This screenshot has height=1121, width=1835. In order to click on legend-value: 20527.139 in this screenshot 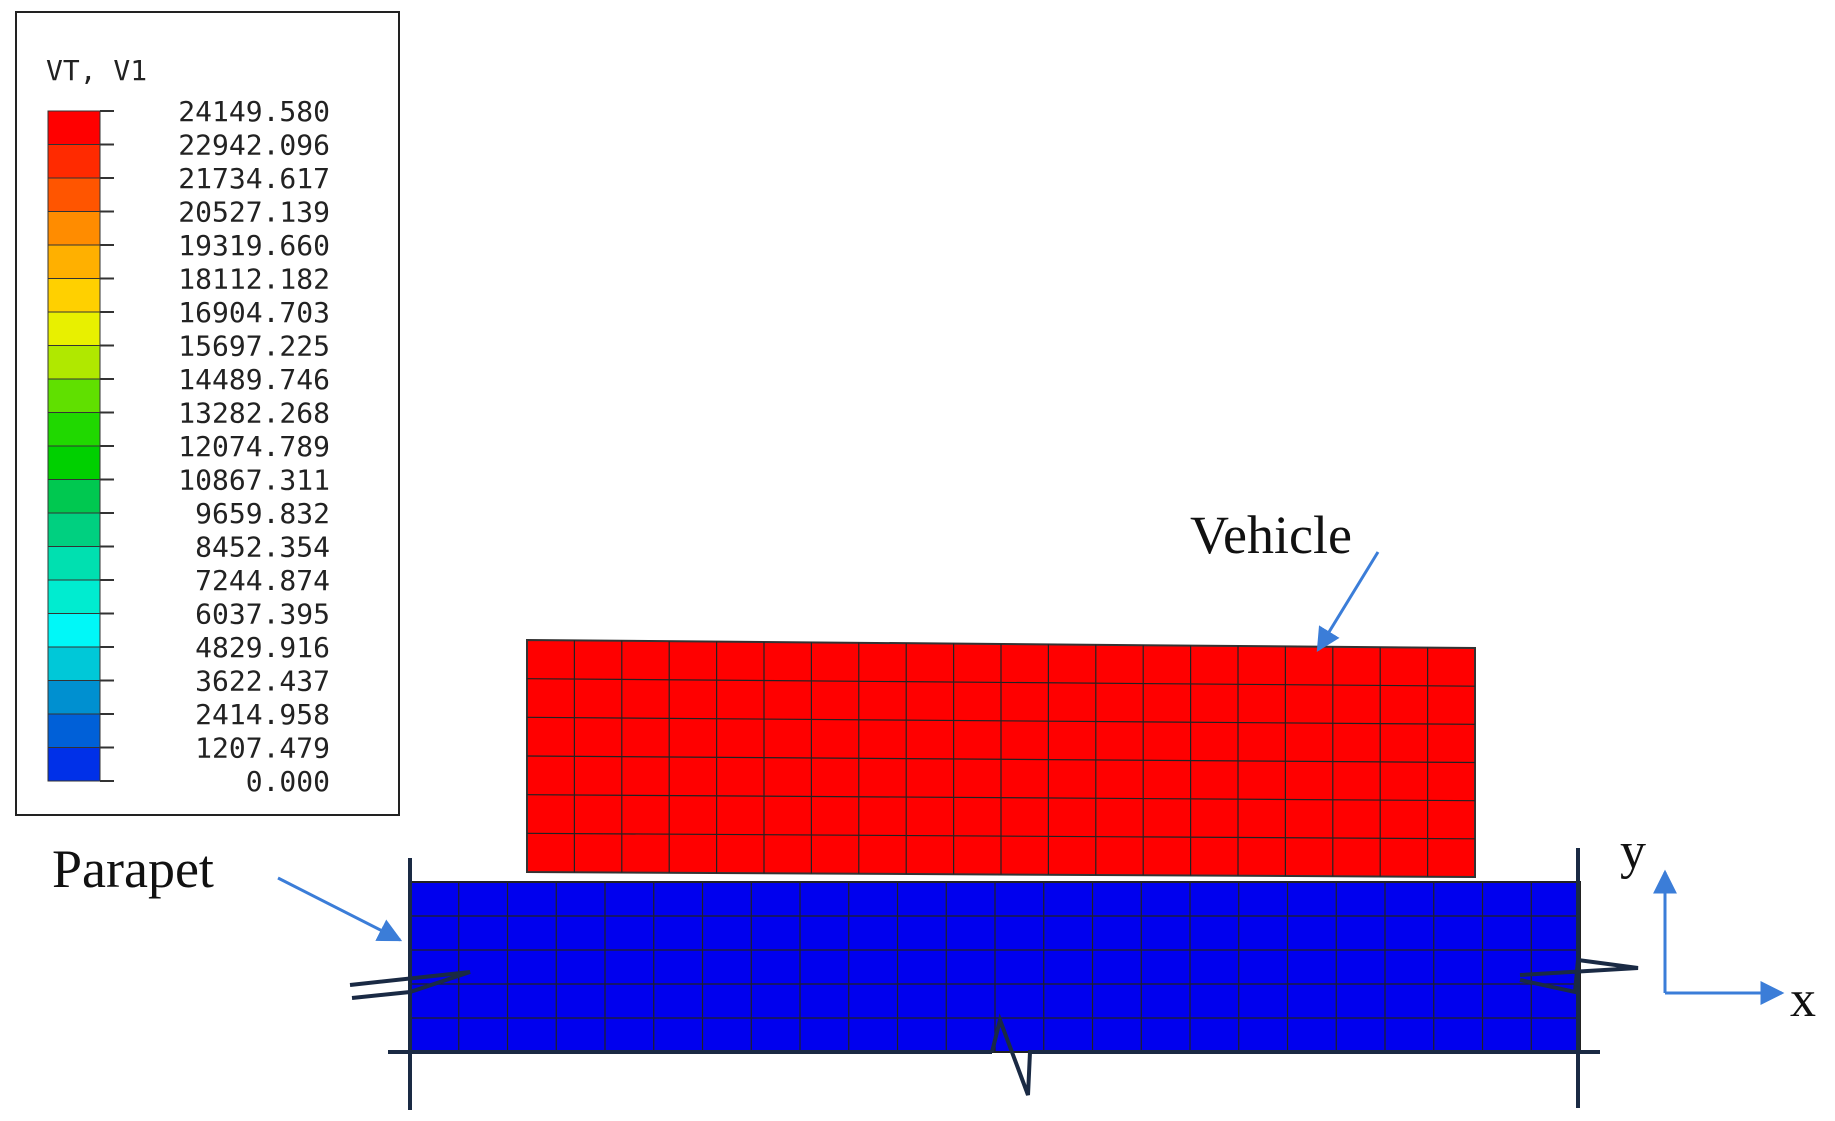, I will do `click(254, 212)`.